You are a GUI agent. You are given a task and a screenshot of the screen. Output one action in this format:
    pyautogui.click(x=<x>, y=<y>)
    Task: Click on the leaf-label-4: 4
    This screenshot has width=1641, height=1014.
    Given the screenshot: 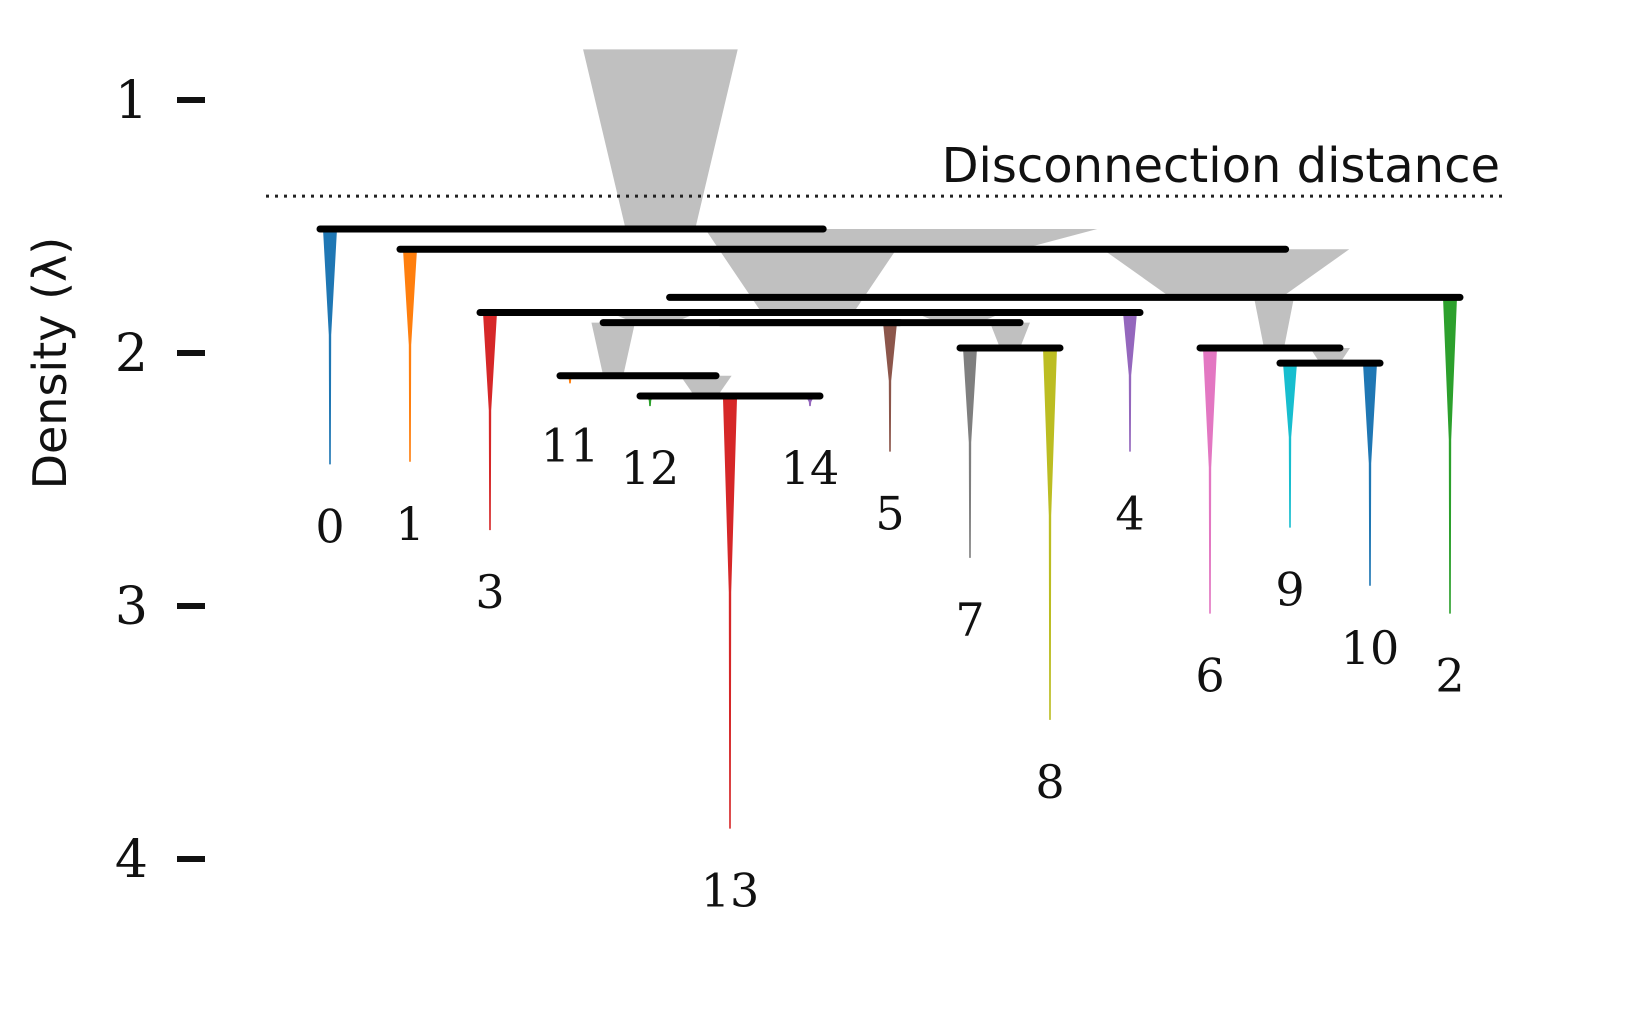 What is the action you would take?
    pyautogui.click(x=1129, y=514)
    